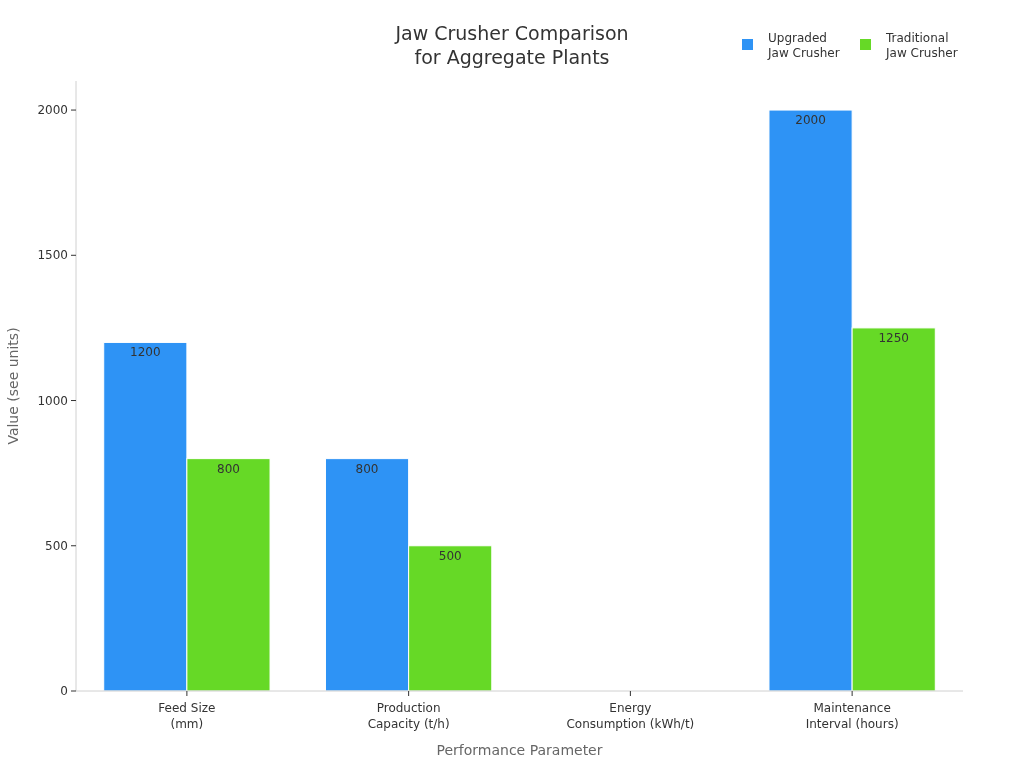  Describe the element at coordinates (408, 716) in the screenshot. I see `x-tick-label: Production Capacity (t/h)` at that location.